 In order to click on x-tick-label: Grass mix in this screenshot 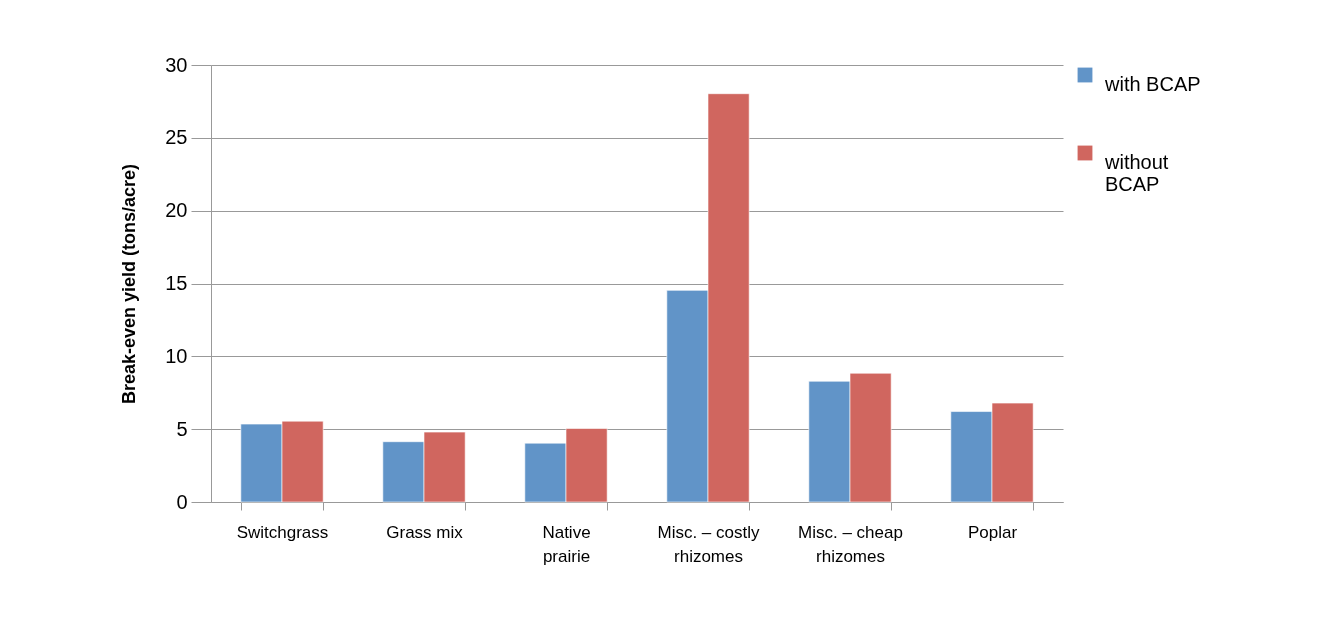, I will do `click(425, 532)`.